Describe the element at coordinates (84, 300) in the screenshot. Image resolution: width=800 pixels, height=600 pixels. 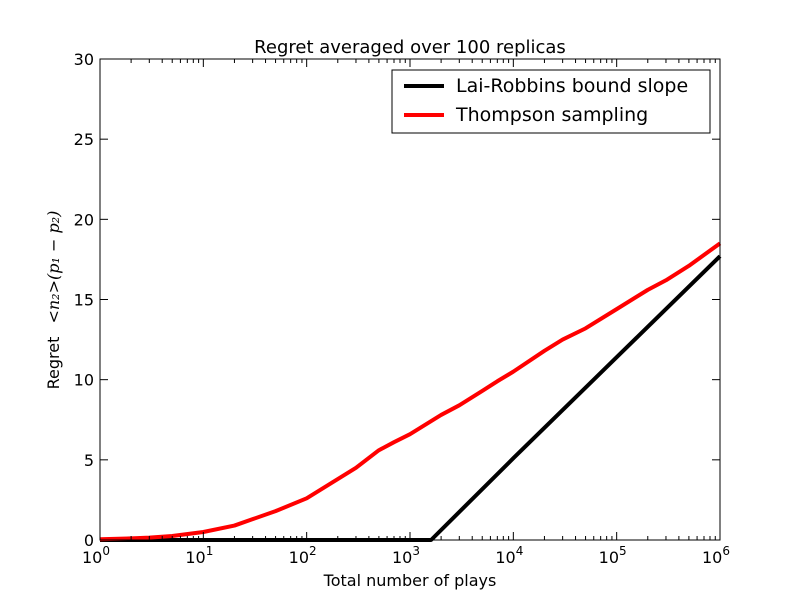
I see `y-tick-label-3: 15` at that location.